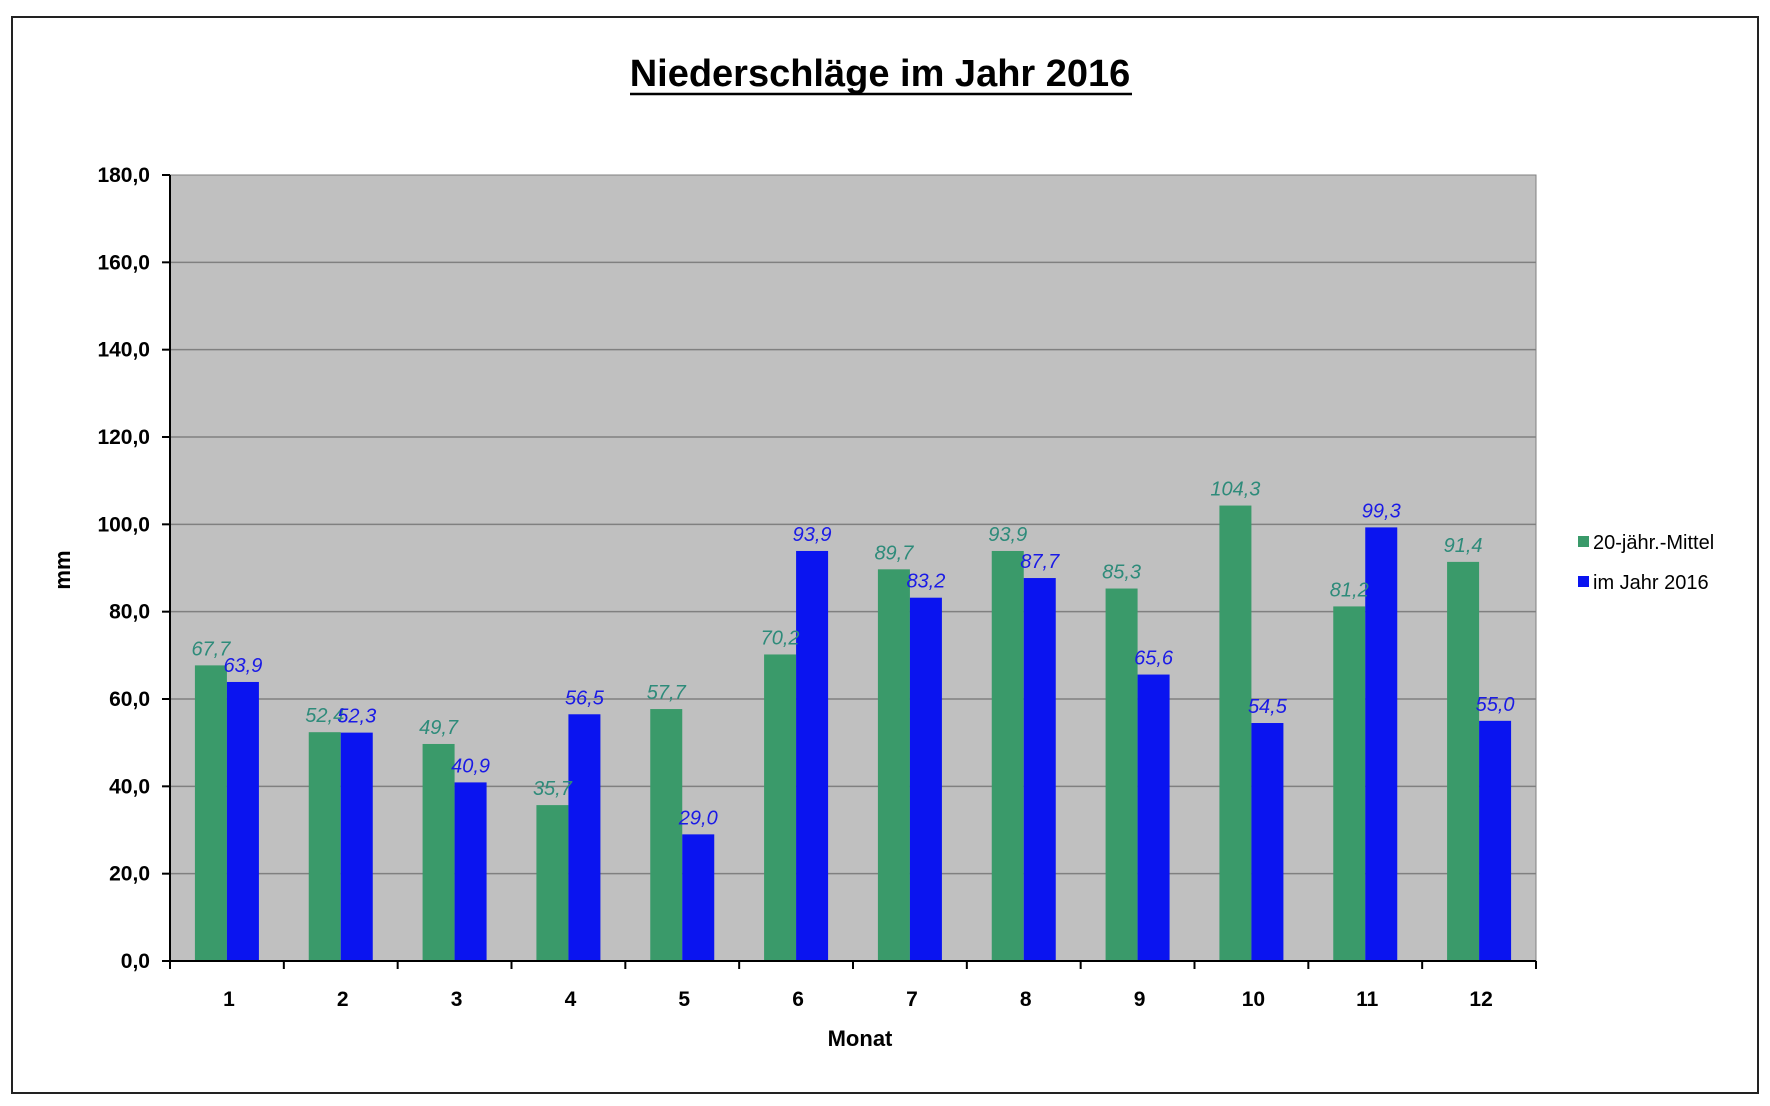  Describe the element at coordinates (324, 716) in the screenshot. I see `data-label: 52,4` at that location.